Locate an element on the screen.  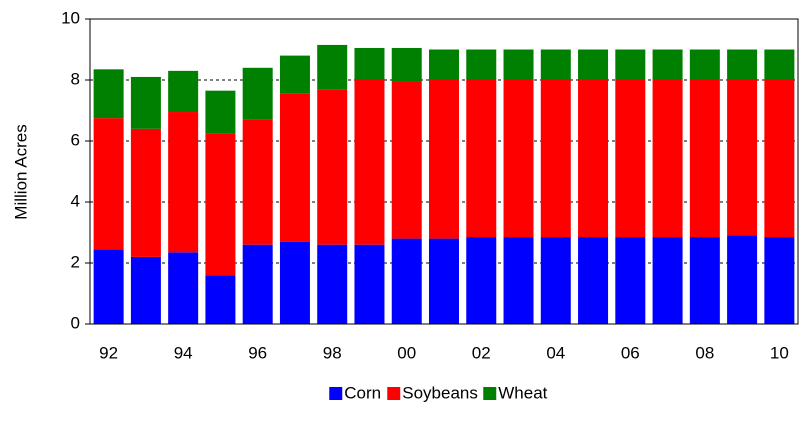
y-tick-label: 10 is located at coordinates (70, 17).